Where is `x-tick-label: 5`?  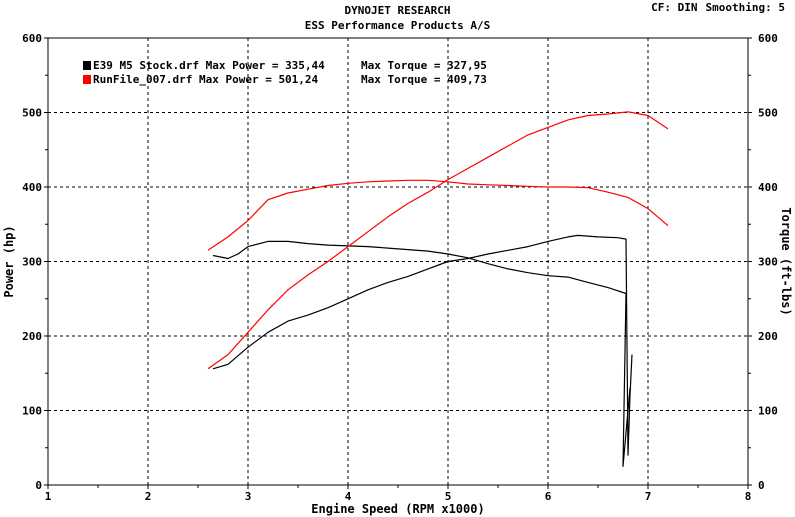
x-tick-label: 5 is located at coordinates (448, 496).